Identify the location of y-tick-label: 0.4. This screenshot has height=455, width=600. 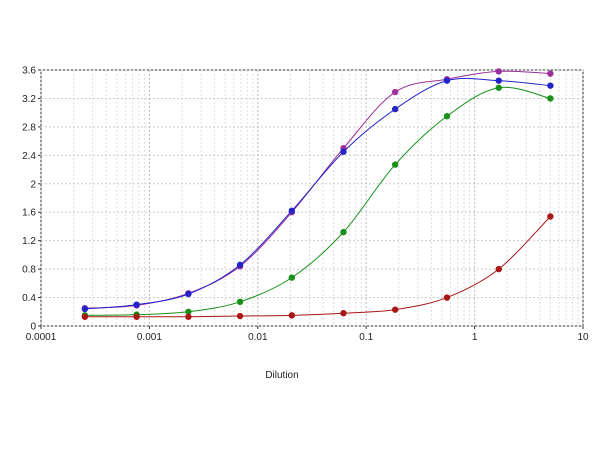
(29, 298).